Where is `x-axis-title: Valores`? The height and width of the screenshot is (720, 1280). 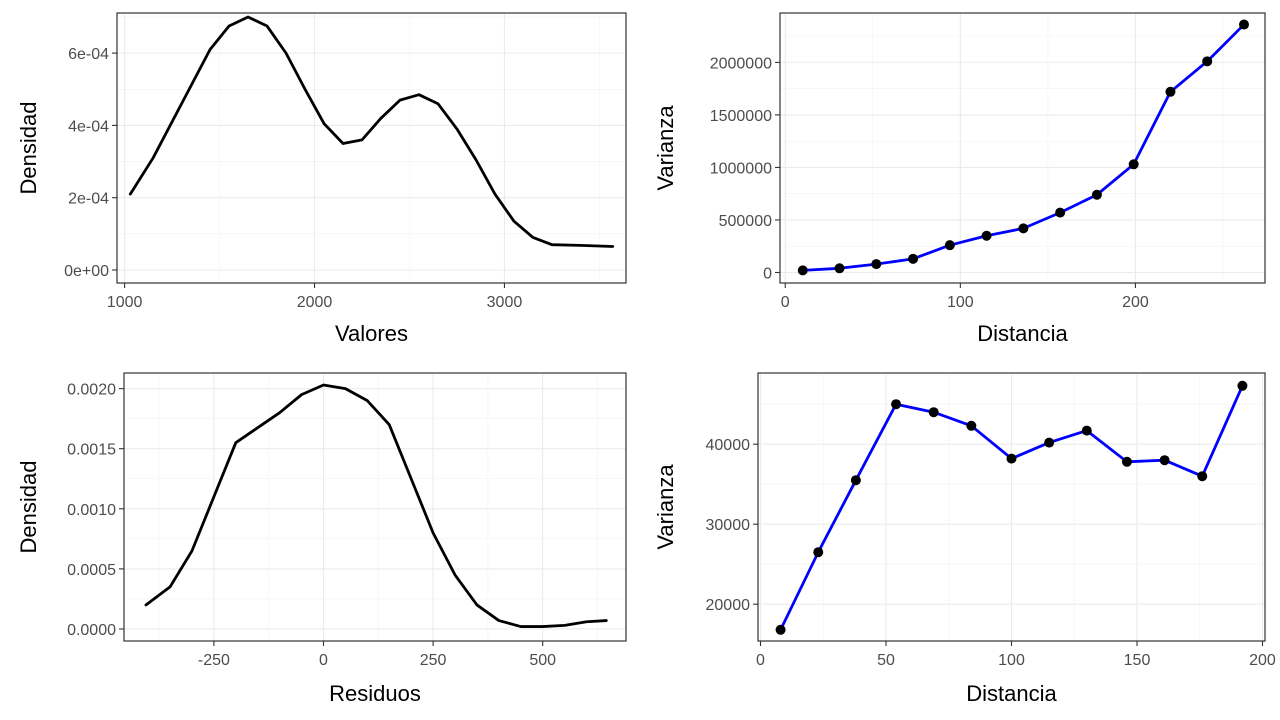
x-axis-title: Valores is located at coordinates (371, 333).